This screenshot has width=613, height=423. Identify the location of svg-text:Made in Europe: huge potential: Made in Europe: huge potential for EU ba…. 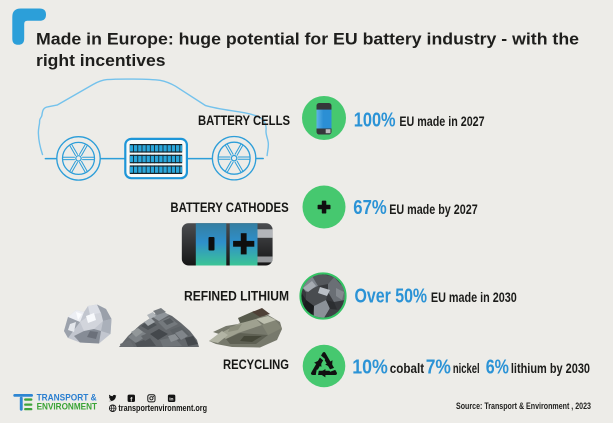
(307, 39).